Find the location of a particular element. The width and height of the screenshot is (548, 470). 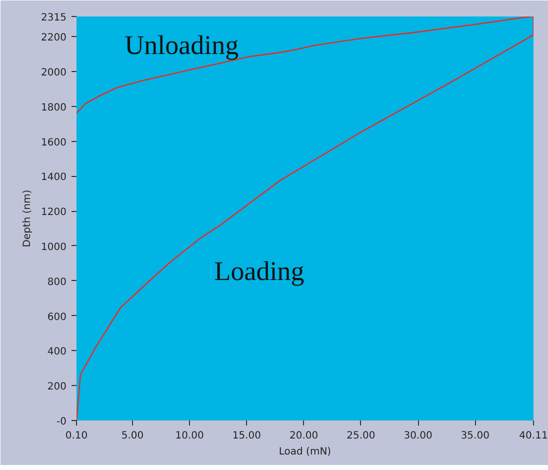

x-tick-label: 20.00 is located at coordinates (303, 436).